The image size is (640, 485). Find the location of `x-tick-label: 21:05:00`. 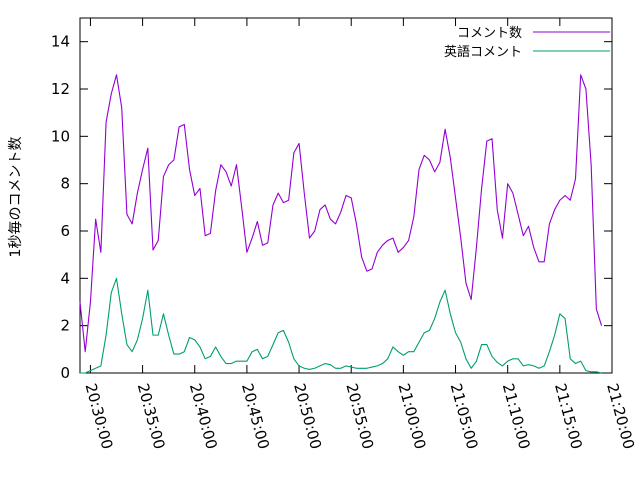

x-tick-label: 21:05:00 is located at coordinates (464, 416).